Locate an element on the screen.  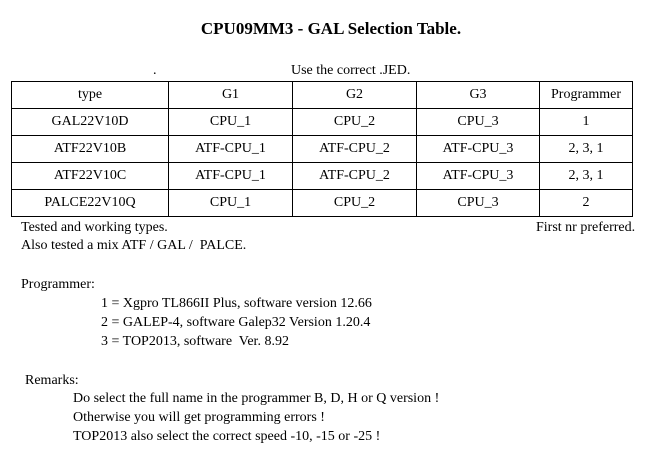
cell-programmer: 1 is located at coordinates (586, 122).